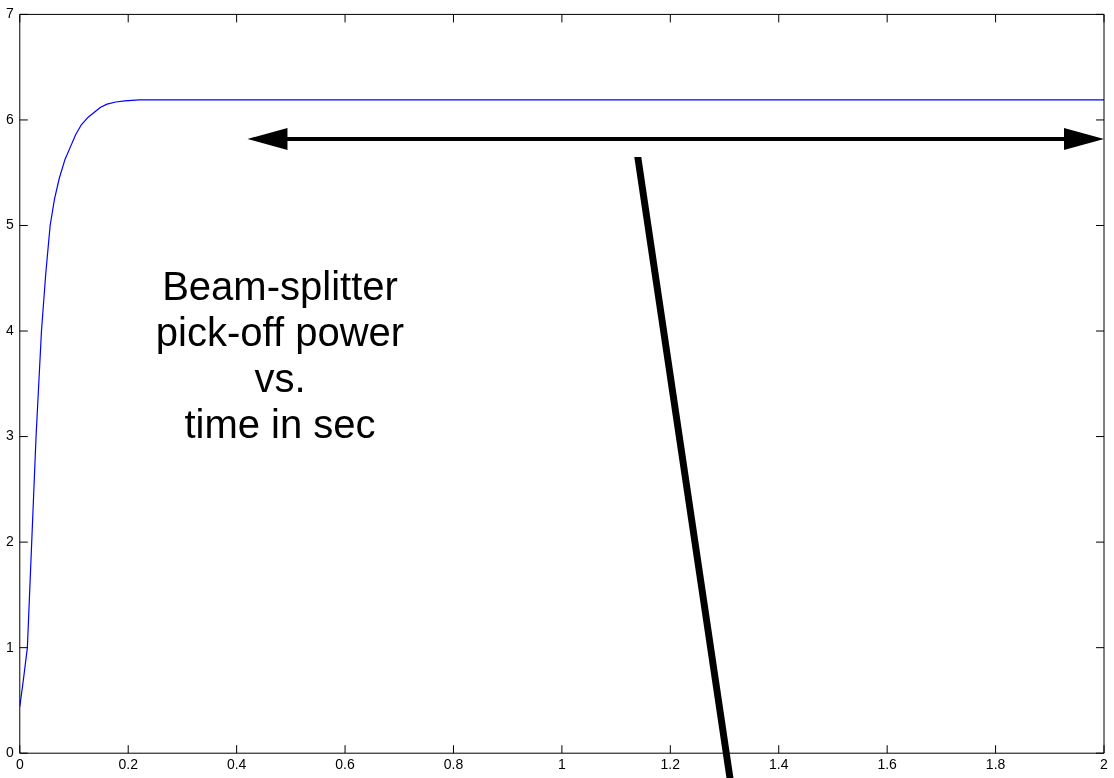 This screenshot has width=1114, height=778. What do you see at coordinates (670, 764) in the screenshot?
I see `x-tick-label: 1.2` at bounding box center [670, 764].